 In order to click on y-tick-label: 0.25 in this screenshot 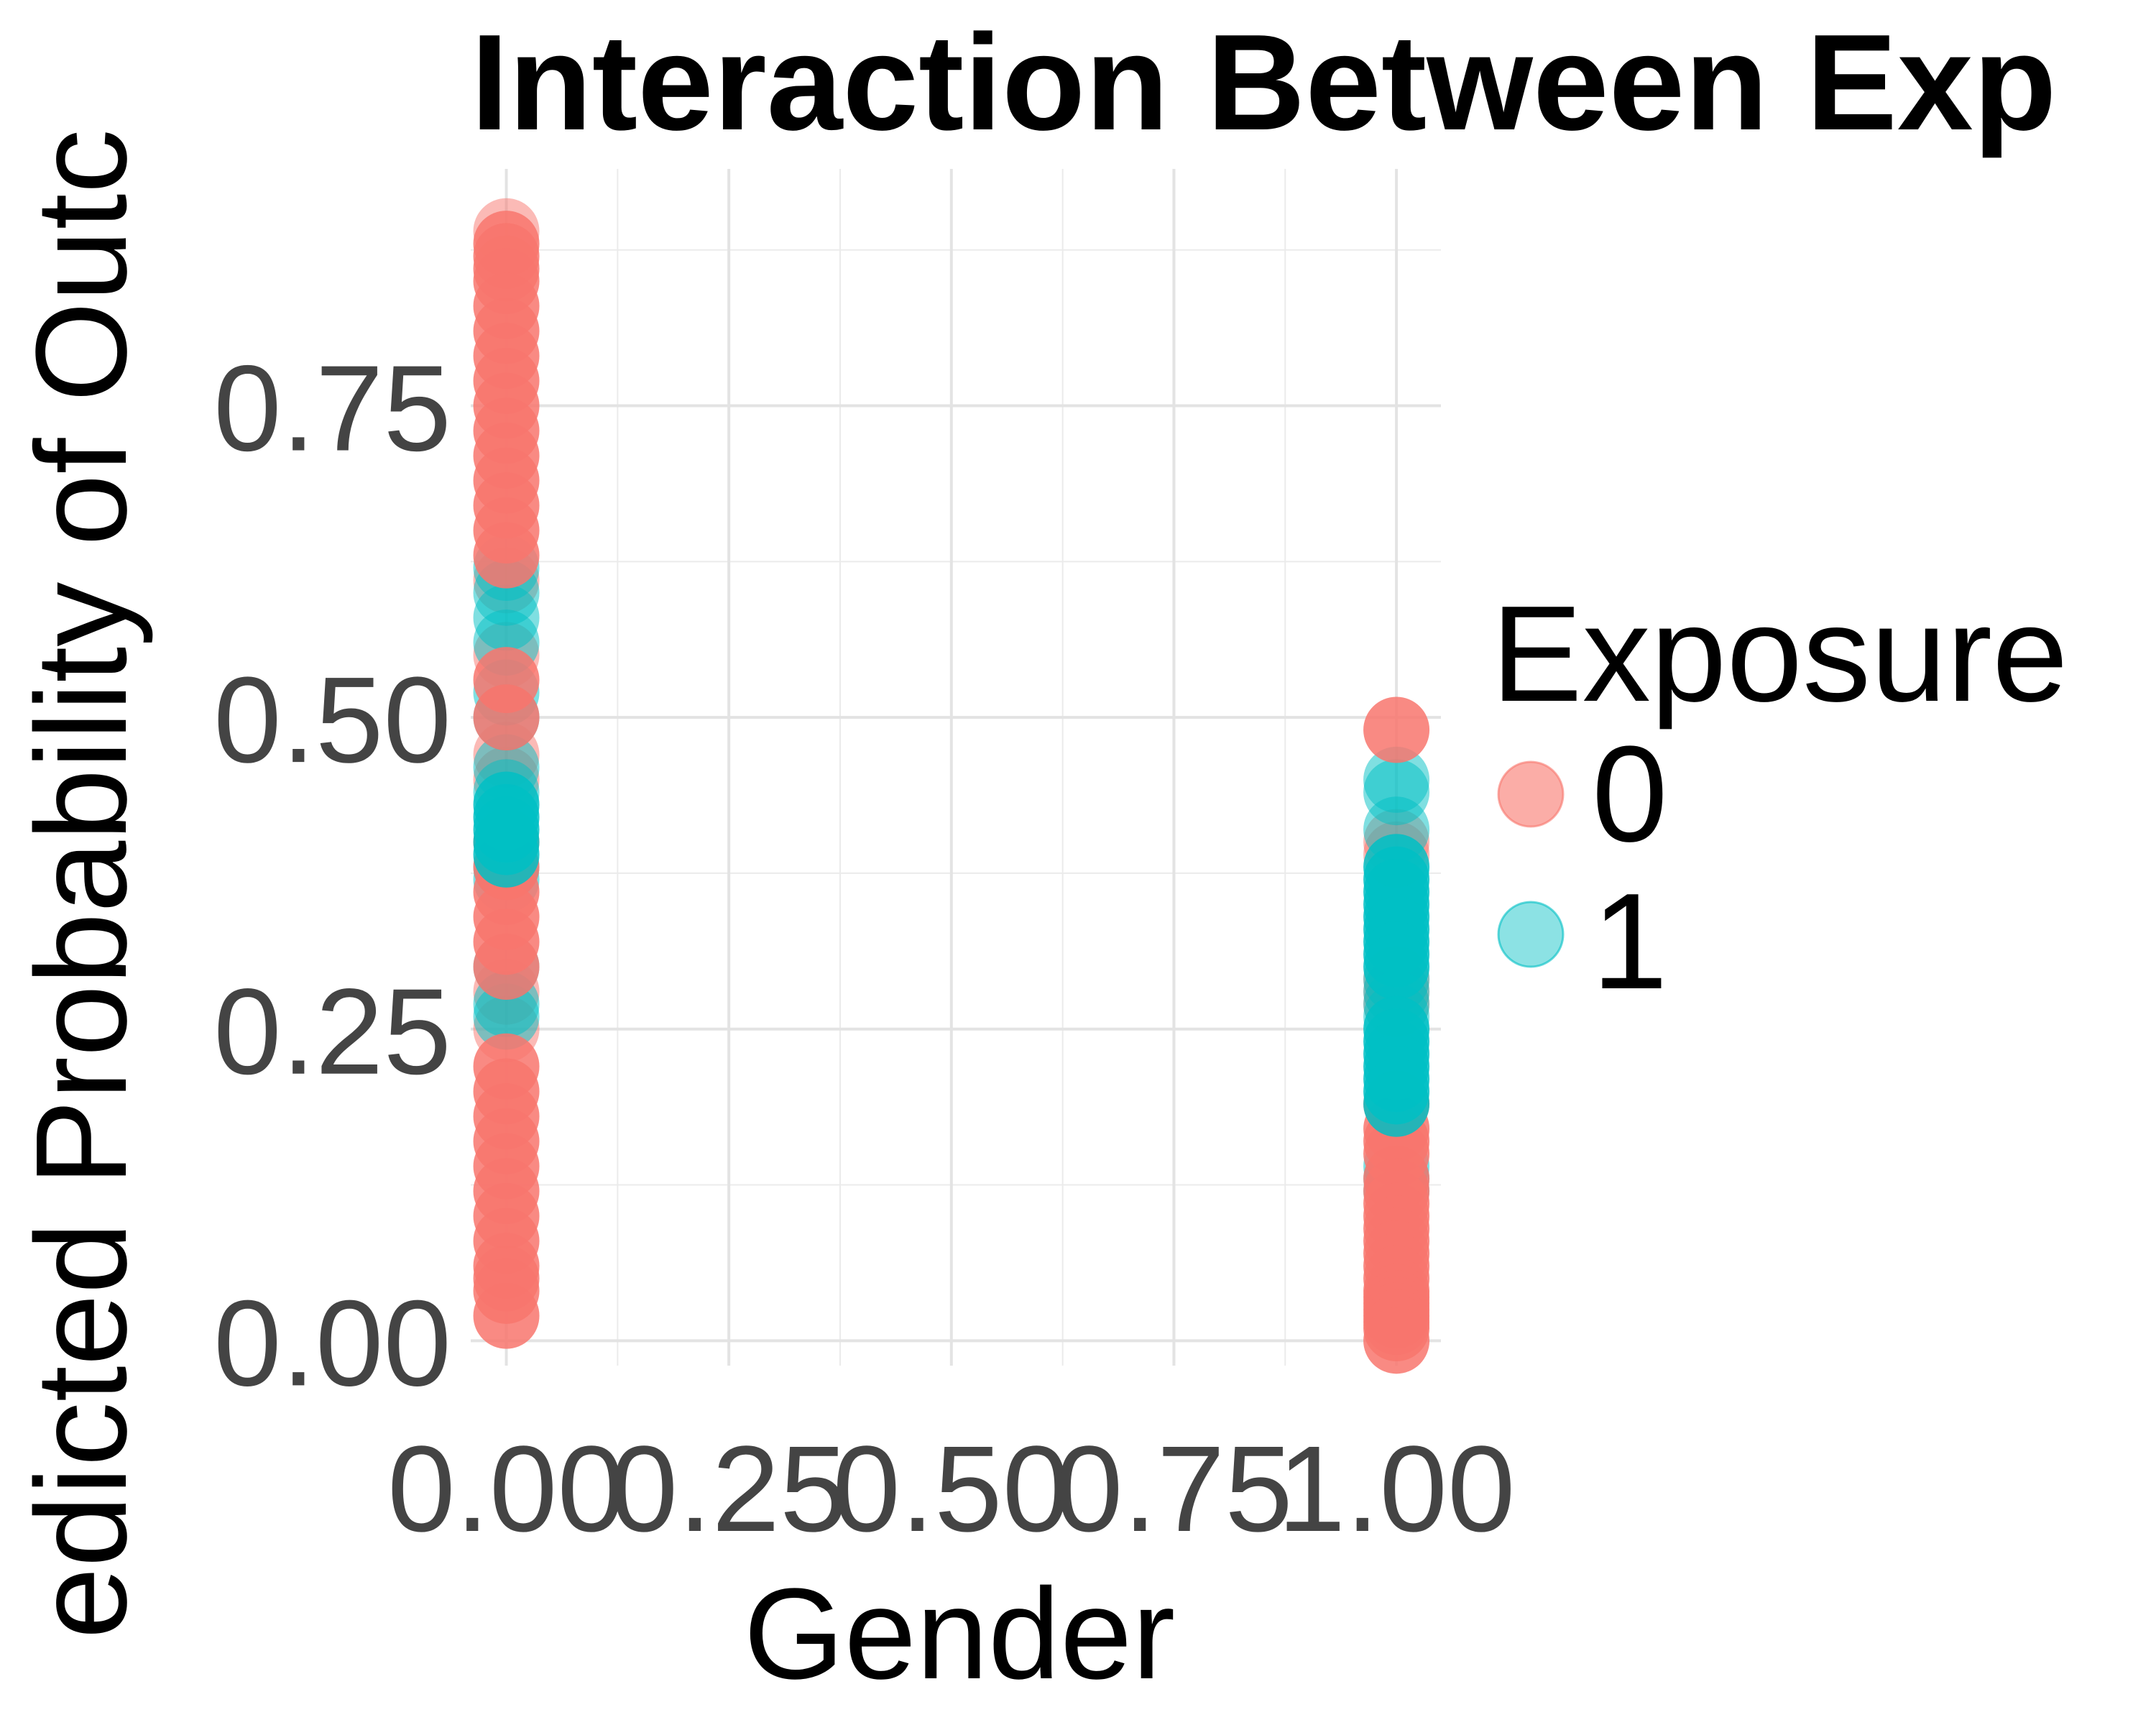, I will do `click(332, 1032)`.